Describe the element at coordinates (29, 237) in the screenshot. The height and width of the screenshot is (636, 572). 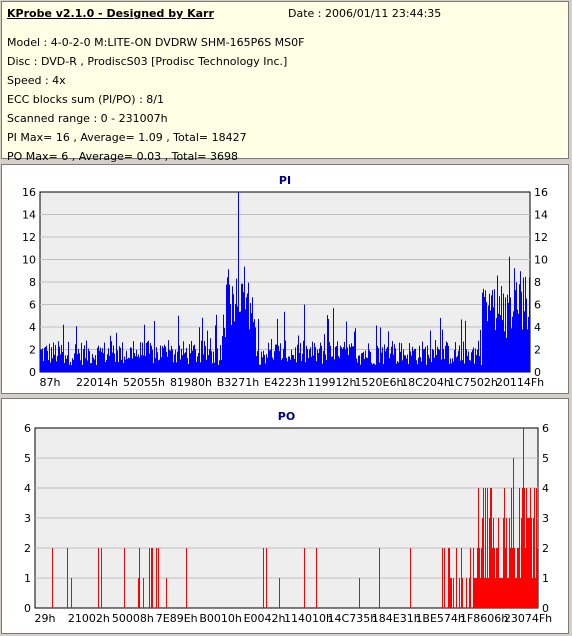
I see `pi-y-tick-left: 12` at that location.